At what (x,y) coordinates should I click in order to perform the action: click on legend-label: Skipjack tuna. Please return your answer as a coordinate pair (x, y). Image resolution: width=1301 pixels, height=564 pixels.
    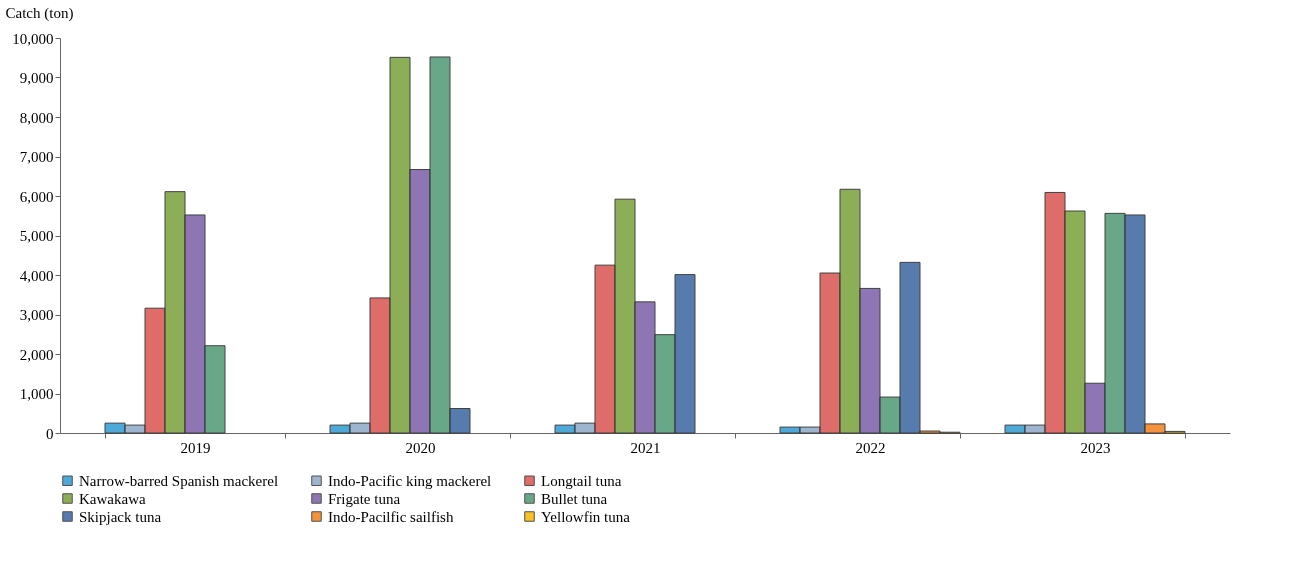
    Looking at the image, I should click on (120, 516).